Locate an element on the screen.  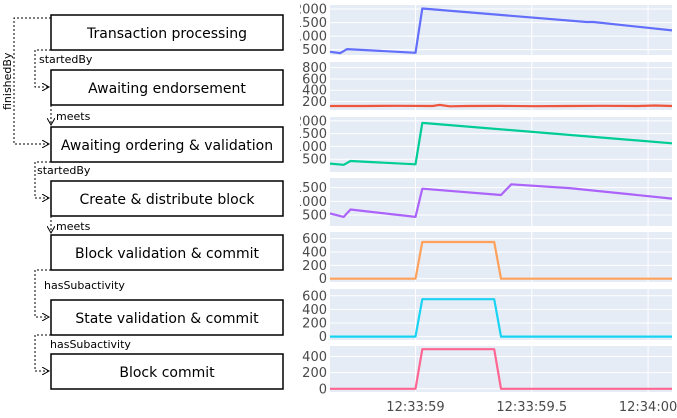
activity-box-create-distribute-block: Create & distribute block is located at coordinates (167, 198).